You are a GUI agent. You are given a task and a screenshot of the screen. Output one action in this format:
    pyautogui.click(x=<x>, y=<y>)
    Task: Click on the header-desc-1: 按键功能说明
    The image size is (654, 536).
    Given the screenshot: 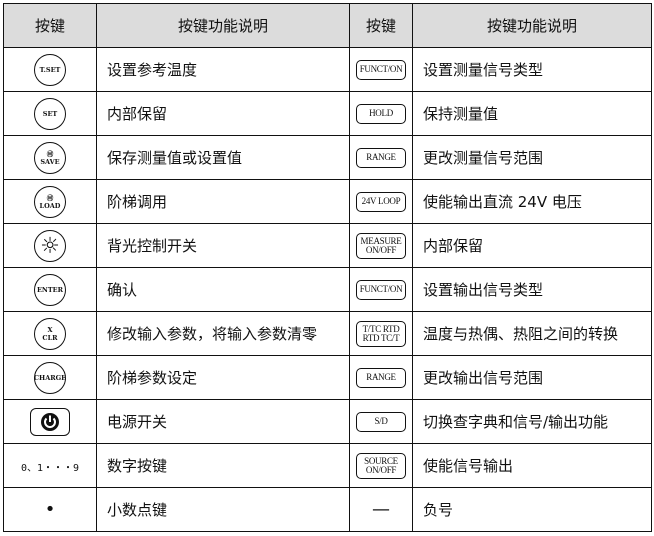 What is the action you would take?
    pyautogui.click(x=223, y=25)
    